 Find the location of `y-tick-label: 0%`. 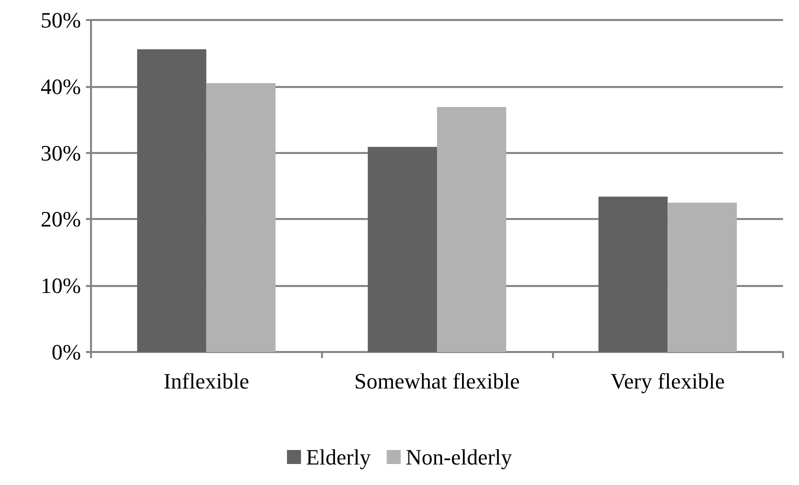

y-tick-label: 0% is located at coordinates (66, 352).